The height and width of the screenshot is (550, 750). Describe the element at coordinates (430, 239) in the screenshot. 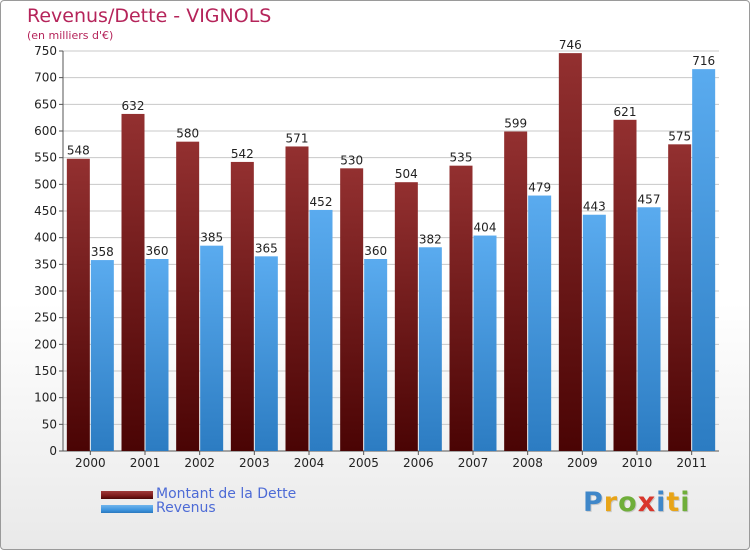

I see `data-label-revenus: 382` at that location.